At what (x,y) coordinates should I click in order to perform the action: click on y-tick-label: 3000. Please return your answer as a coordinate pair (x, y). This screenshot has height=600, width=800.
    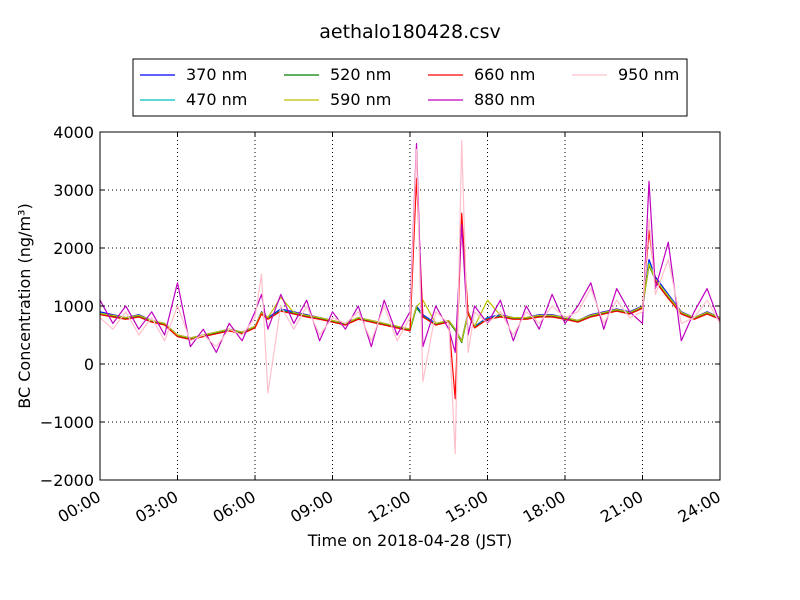
    Looking at the image, I should click on (73, 190).